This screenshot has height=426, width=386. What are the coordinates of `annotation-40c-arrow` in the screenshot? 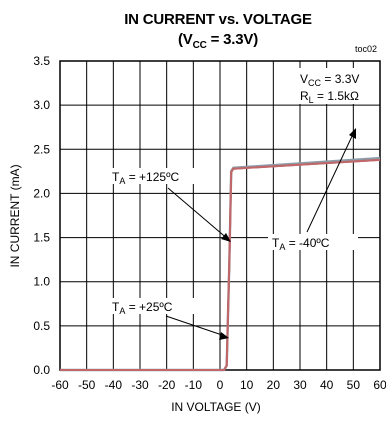 It's located at (330, 182).